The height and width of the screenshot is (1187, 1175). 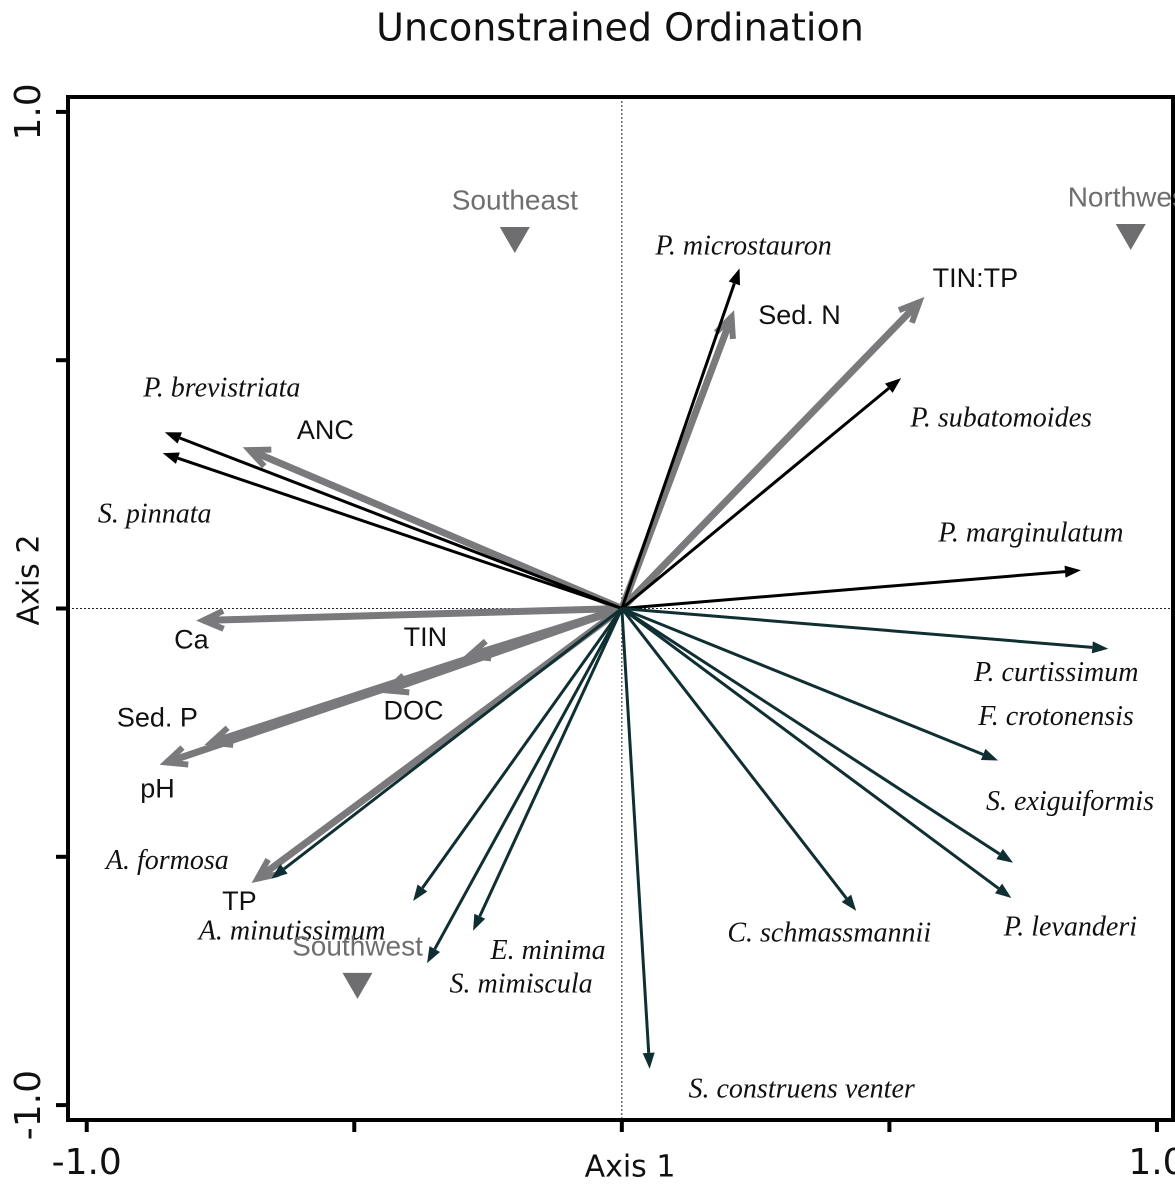 I want to click on arrow-label: P. microstauron, so click(x=742, y=246).